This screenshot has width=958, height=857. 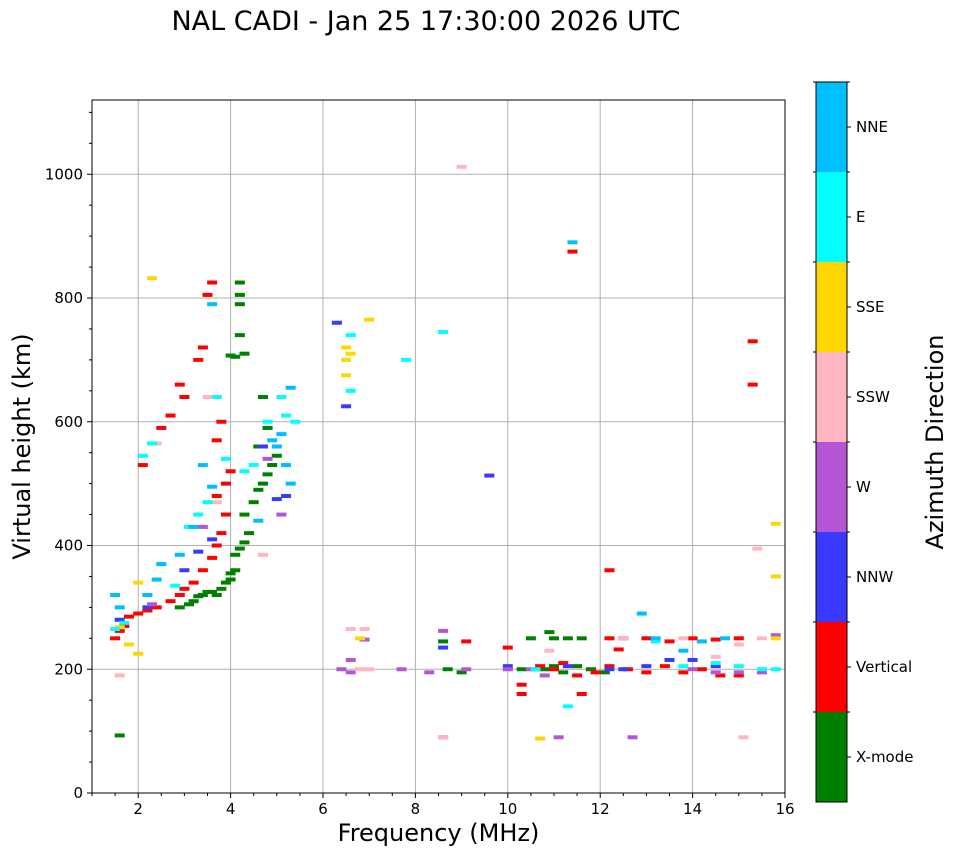 I want to click on y-tick-label: 800, so click(x=68, y=298).